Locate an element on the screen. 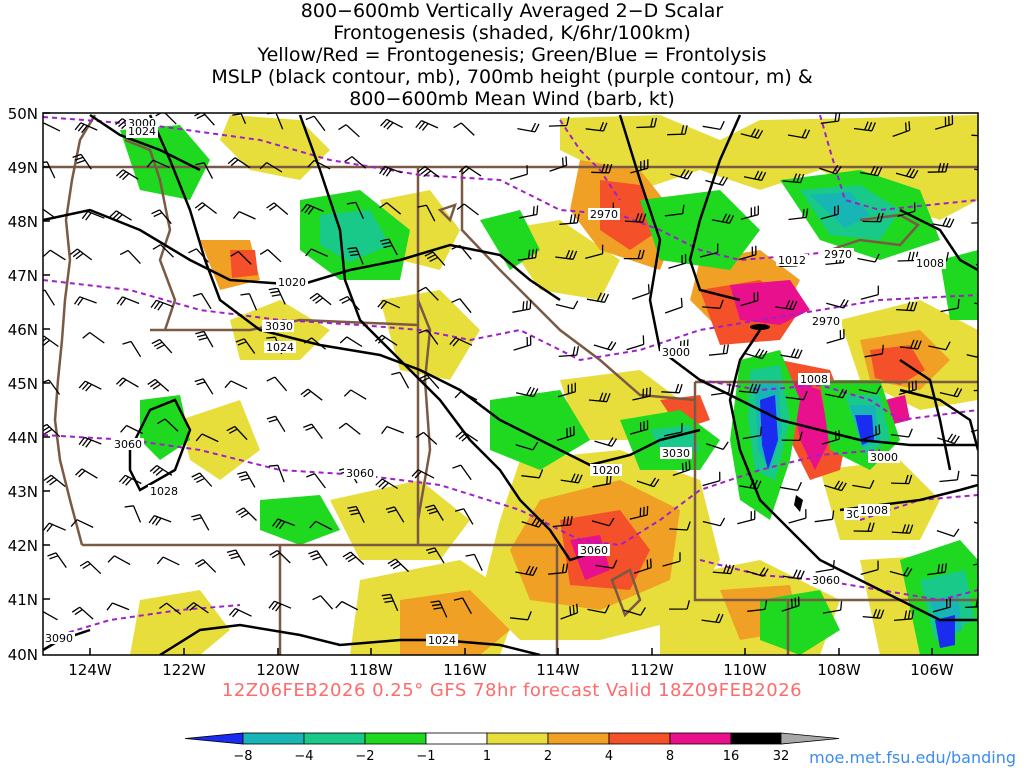  lon-tick-label: 110W is located at coordinates (745, 670).